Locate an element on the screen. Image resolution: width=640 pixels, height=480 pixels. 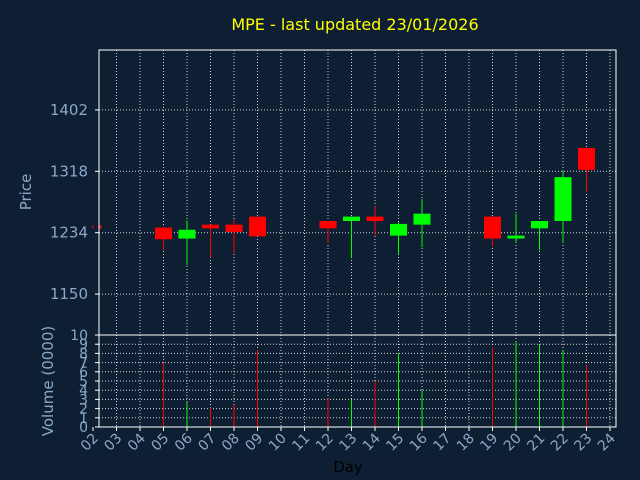
volume-tick-label: 3 is located at coordinates (83, 400).